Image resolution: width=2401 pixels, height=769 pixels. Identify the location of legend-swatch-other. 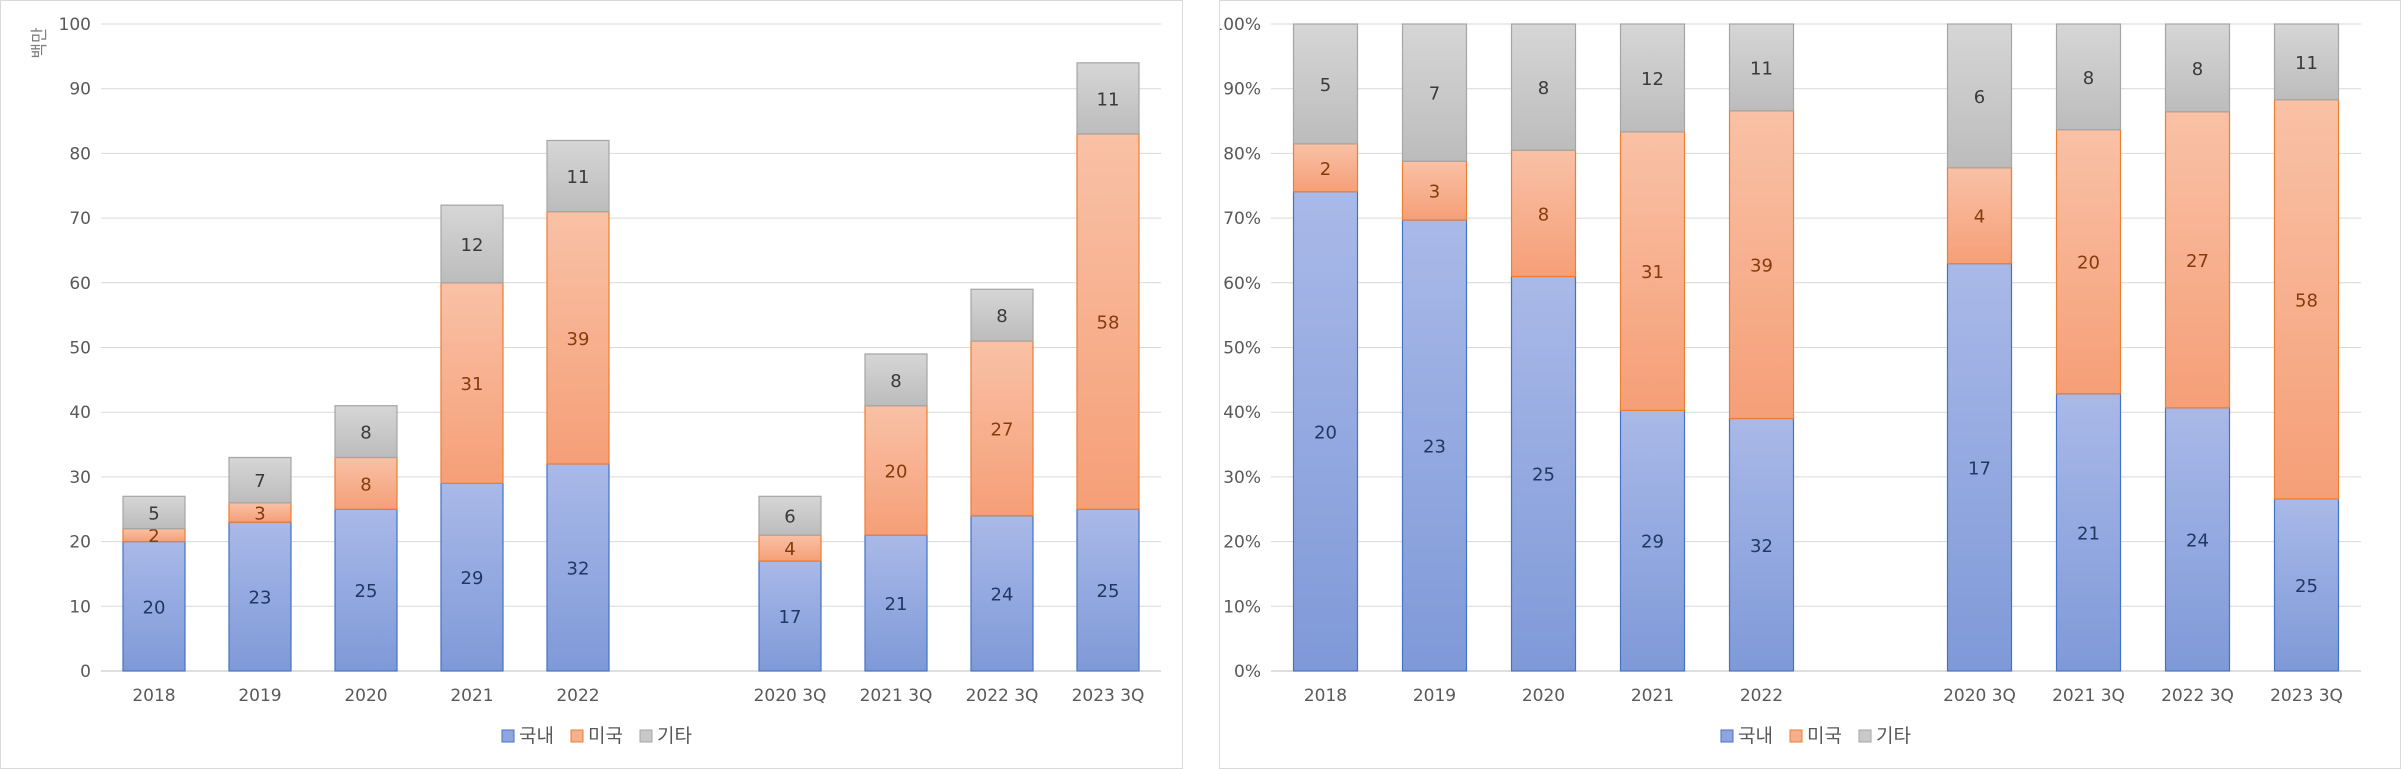
(646, 736).